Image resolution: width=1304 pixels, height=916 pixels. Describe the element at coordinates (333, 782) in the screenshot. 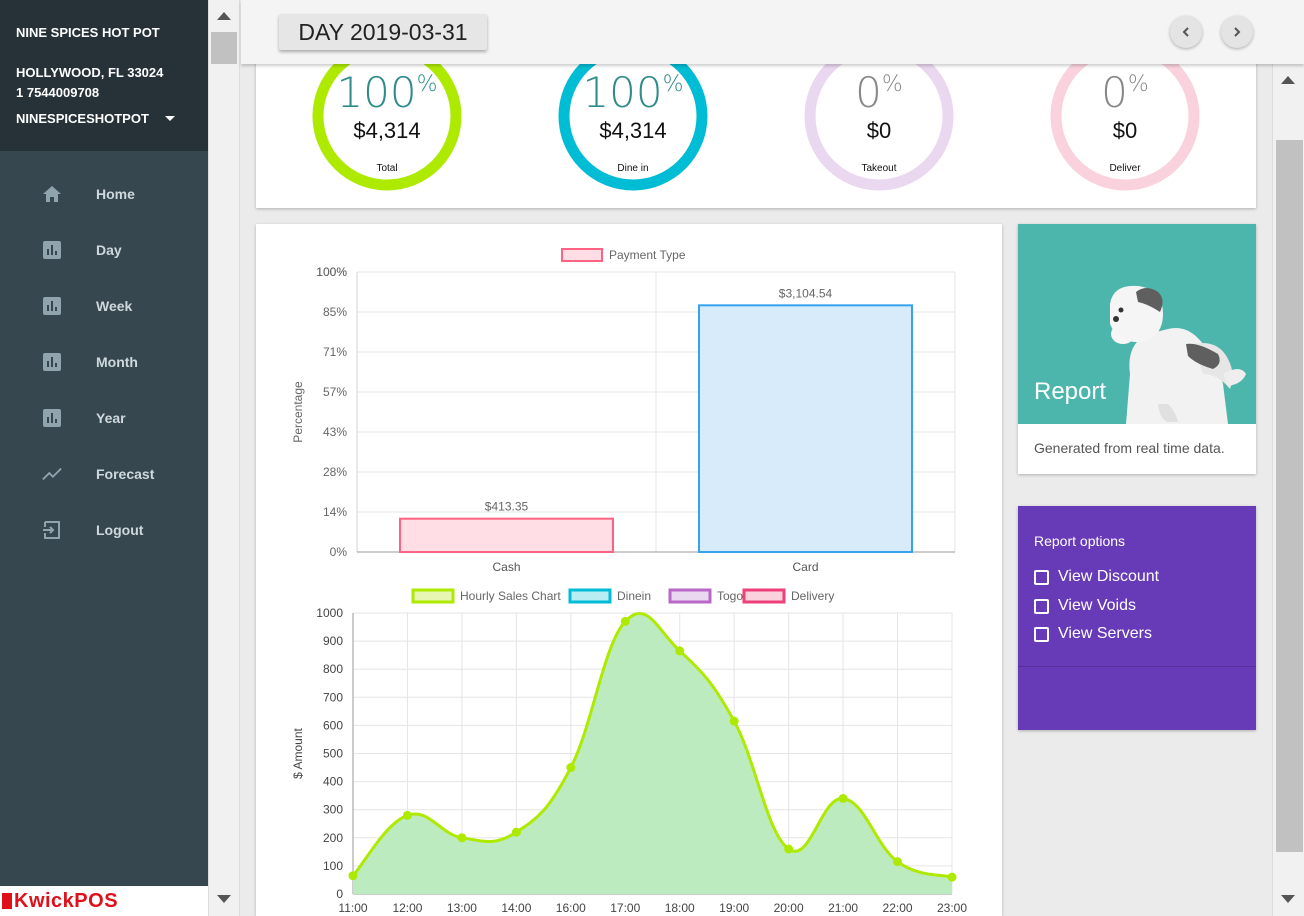

I see `y-tick-label: 400` at that location.